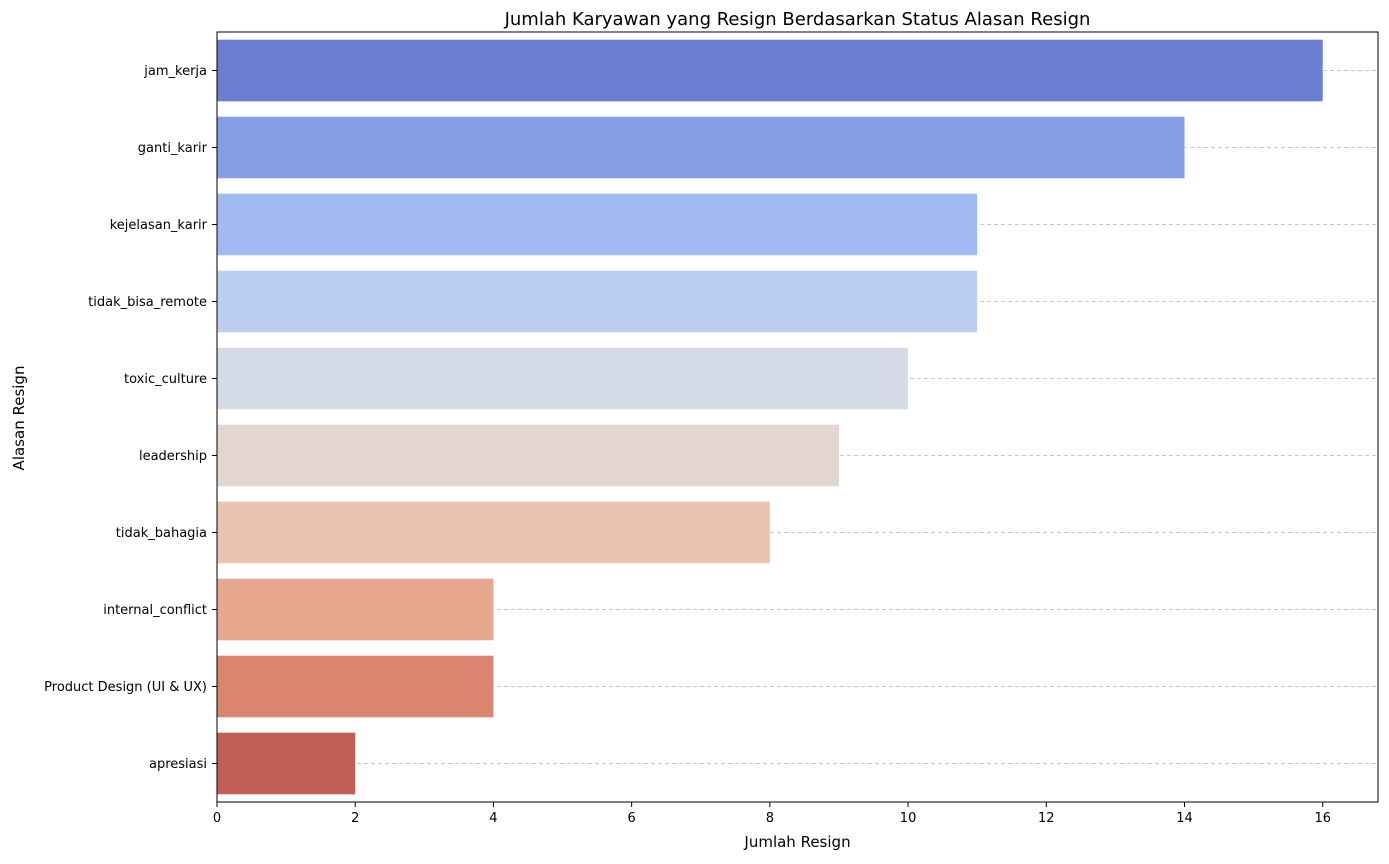 This screenshot has height=864, width=1389. What do you see at coordinates (355, 609) in the screenshot?
I see `bar-internal-conflict` at bounding box center [355, 609].